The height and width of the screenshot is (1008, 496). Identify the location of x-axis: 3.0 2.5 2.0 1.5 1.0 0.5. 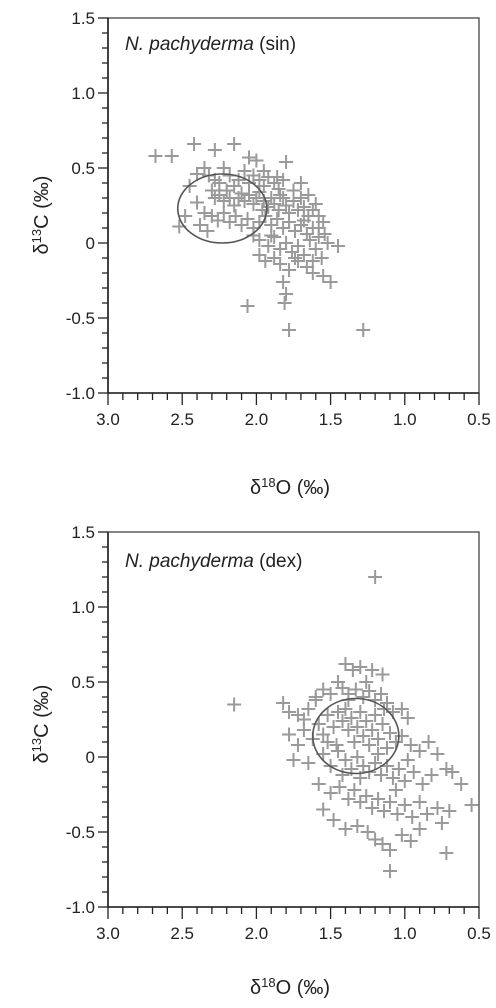
(293, 411).